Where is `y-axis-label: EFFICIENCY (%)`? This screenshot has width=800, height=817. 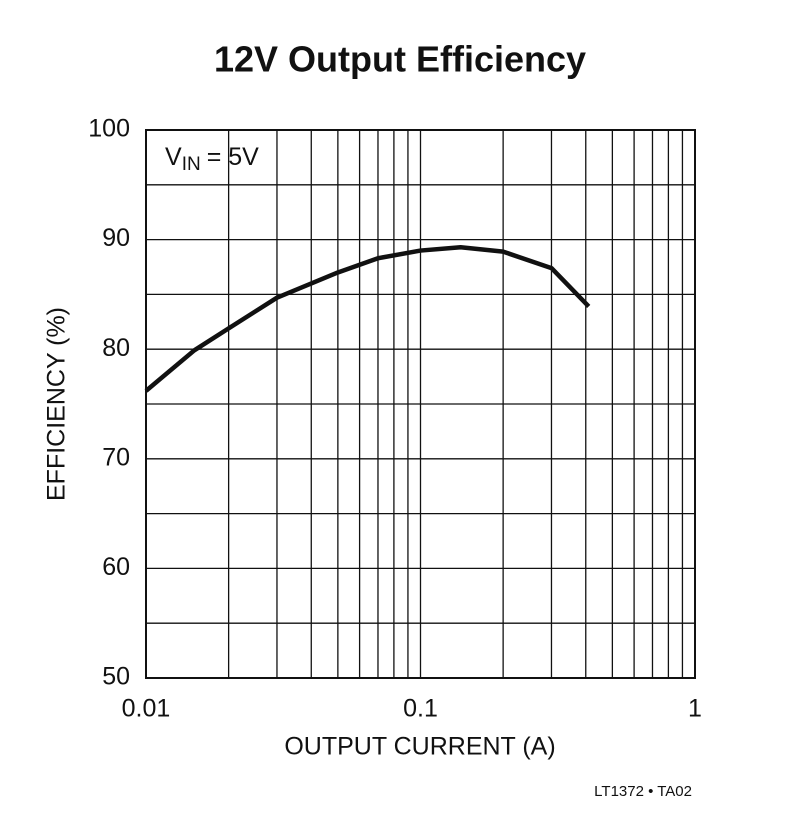
y-axis-label: EFFICIENCY (%) is located at coordinates (57, 404).